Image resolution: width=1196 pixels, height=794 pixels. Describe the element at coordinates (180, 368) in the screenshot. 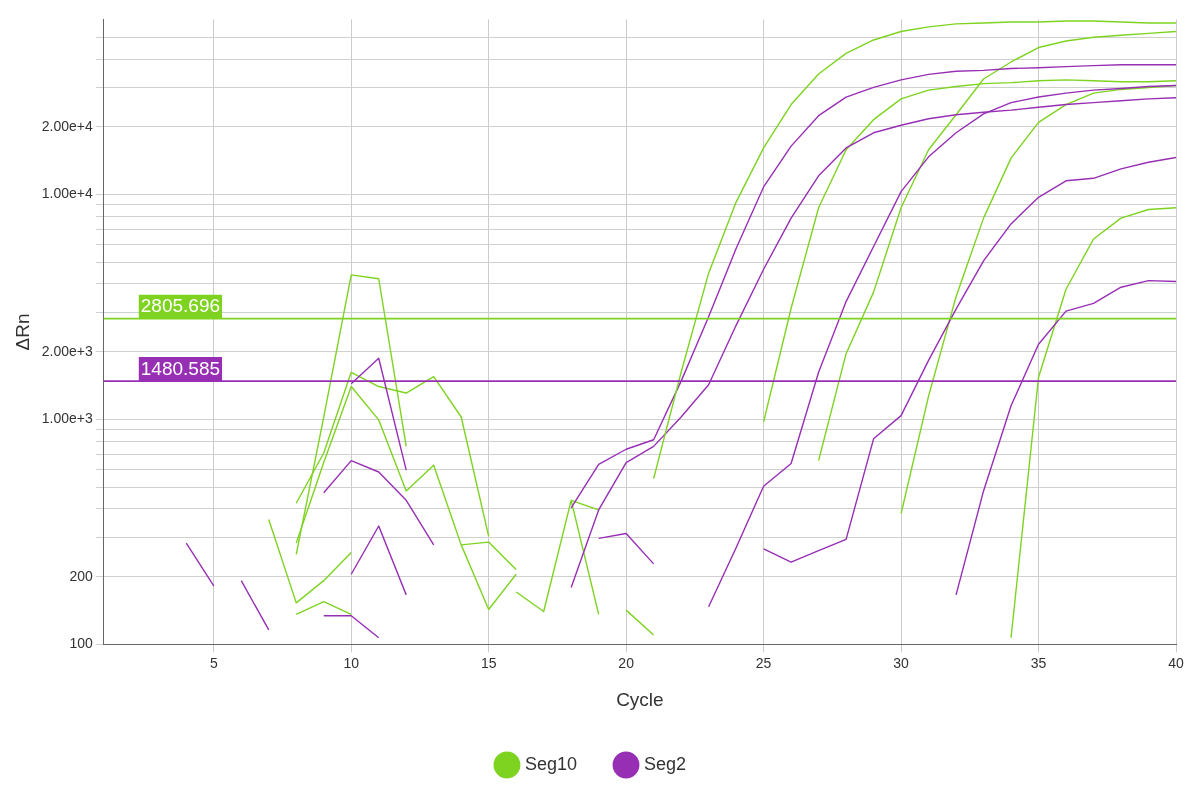

I see `ref-line-label: 1480.585` at that location.